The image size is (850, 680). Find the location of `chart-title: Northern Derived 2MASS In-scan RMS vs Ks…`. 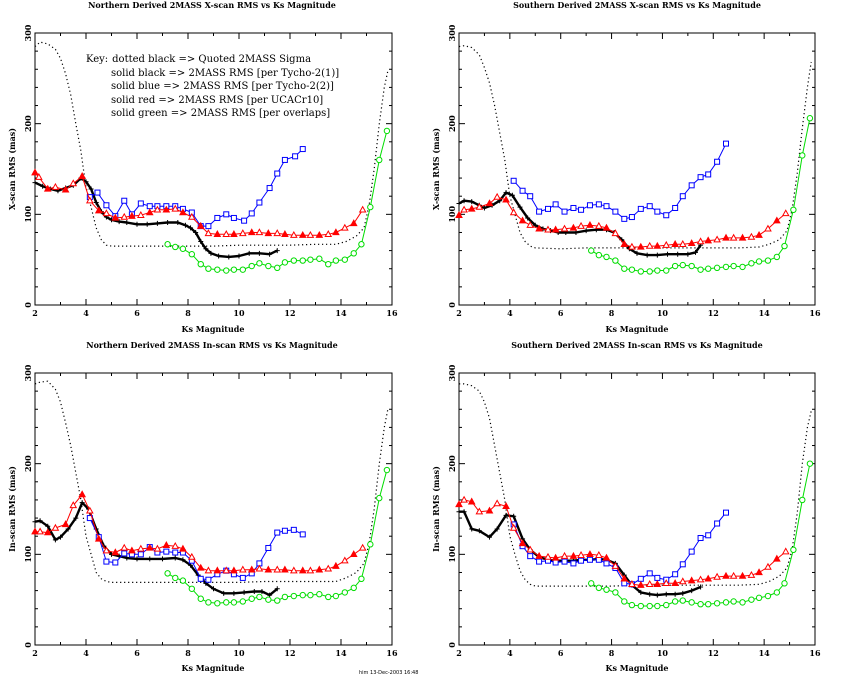

chart-title: Northern Derived 2MASS In-scan RMS vs Ks… is located at coordinates (211, 345).